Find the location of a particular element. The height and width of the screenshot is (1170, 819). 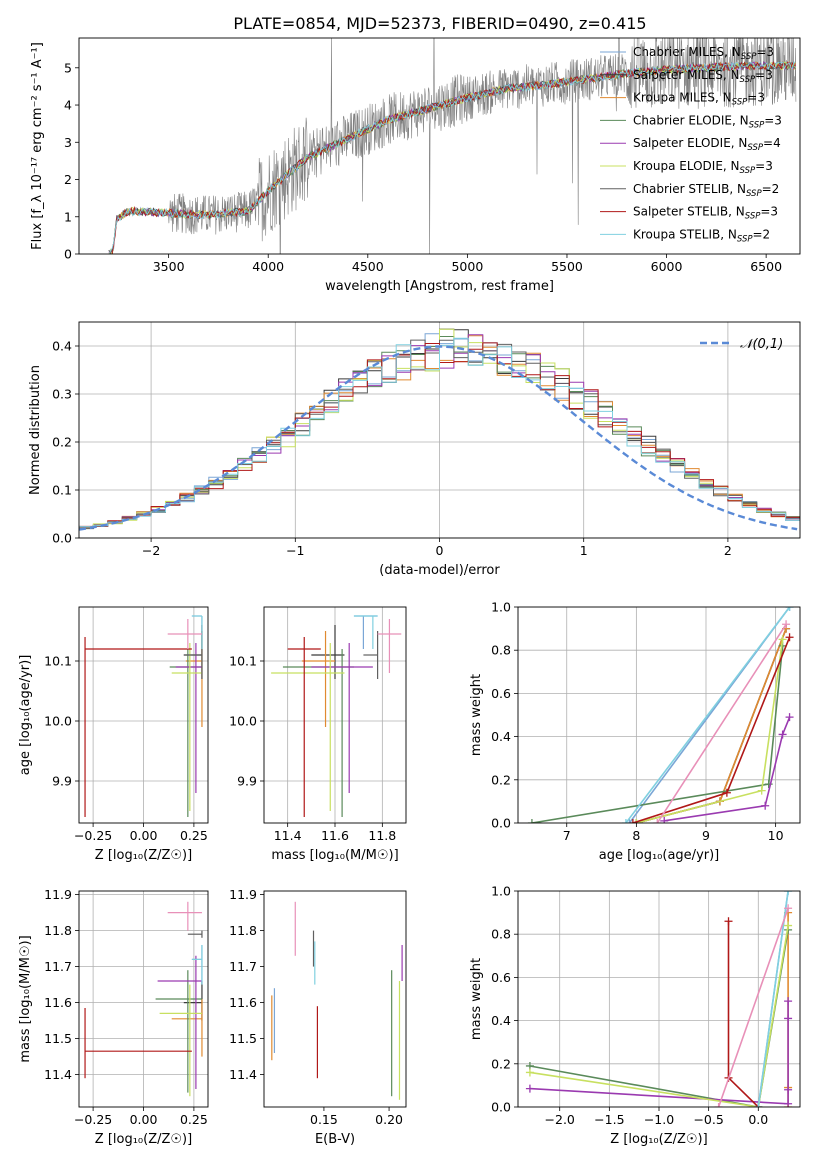

y-tick-label: 11.9 is located at coordinates (58, 894).